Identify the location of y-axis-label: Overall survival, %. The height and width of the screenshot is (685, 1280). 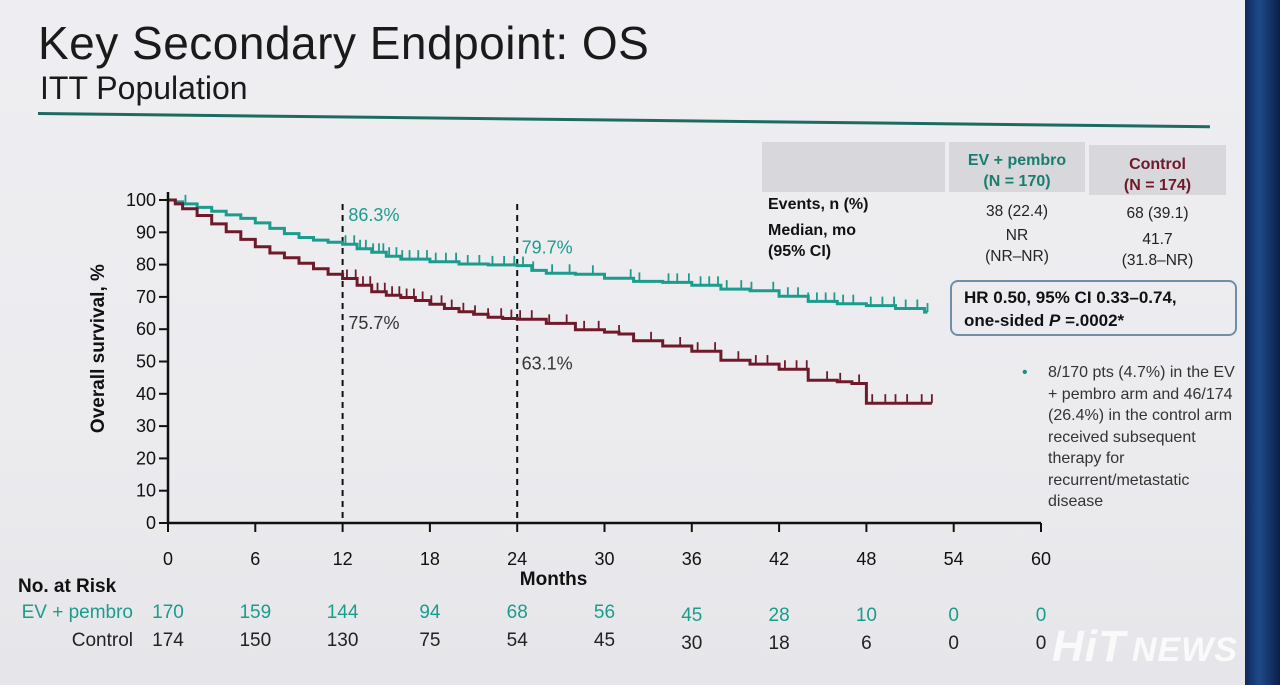
(98, 348).